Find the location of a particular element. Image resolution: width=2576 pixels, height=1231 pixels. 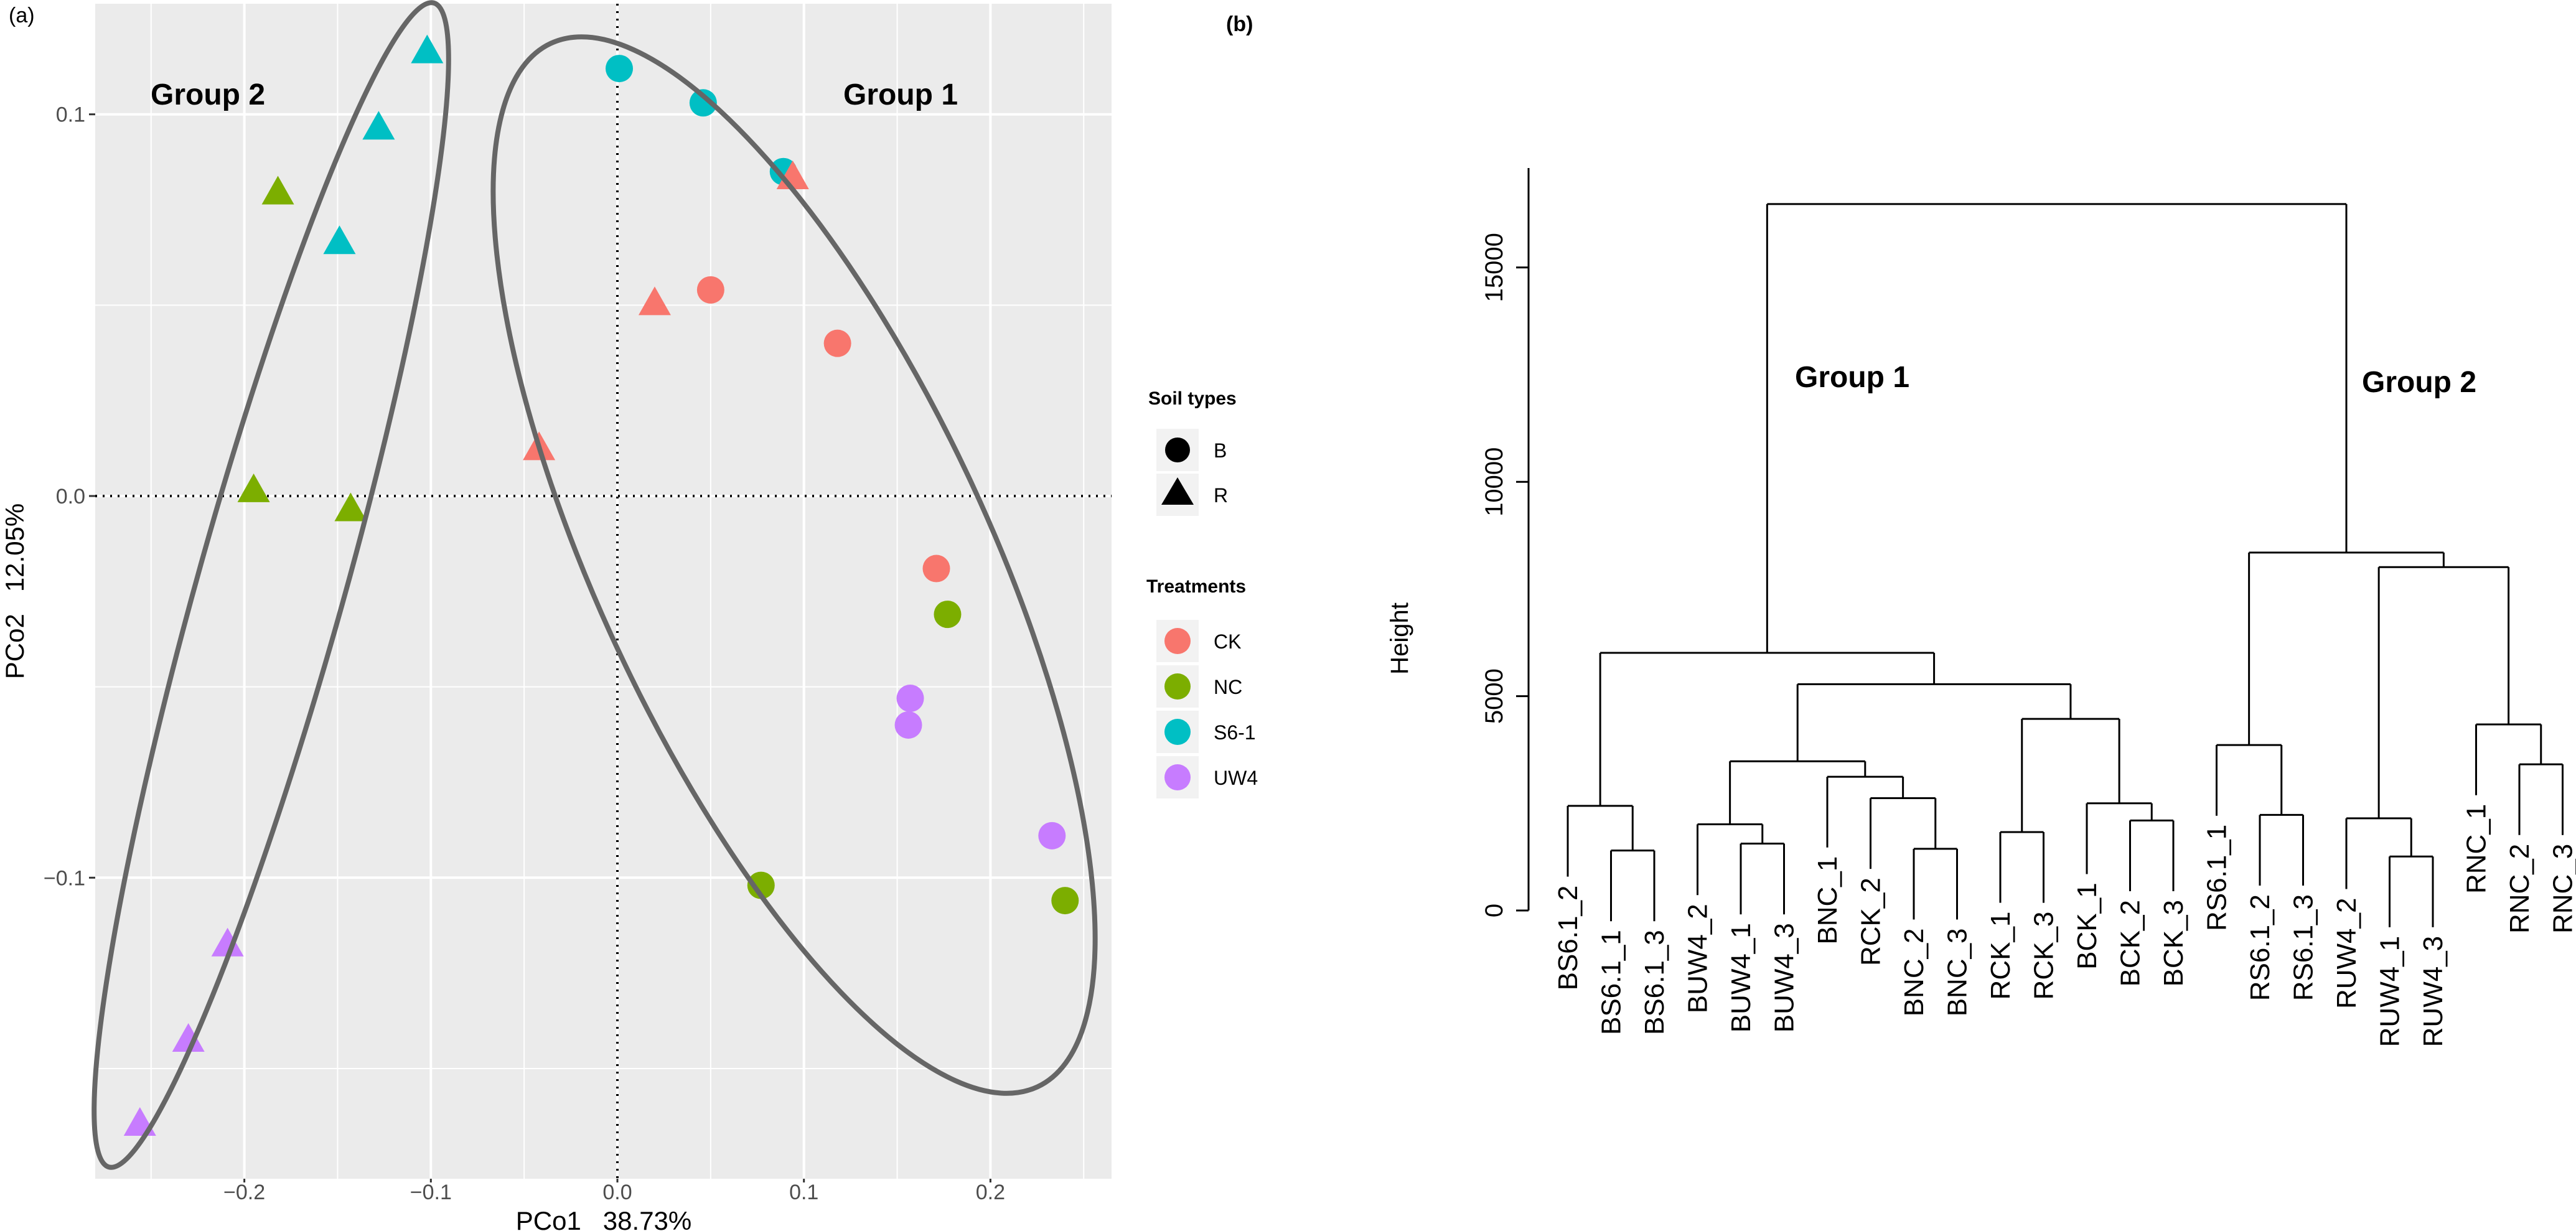

leaf-label: RS6.1_1 is located at coordinates (2217, 878).